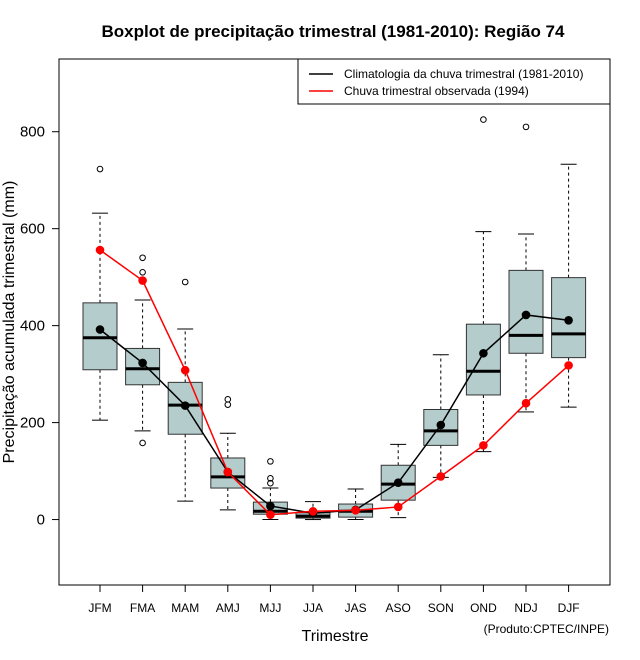  What do you see at coordinates (568, 320) in the screenshot?
I see `series-point-climatology-djf` at bounding box center [568, 320].